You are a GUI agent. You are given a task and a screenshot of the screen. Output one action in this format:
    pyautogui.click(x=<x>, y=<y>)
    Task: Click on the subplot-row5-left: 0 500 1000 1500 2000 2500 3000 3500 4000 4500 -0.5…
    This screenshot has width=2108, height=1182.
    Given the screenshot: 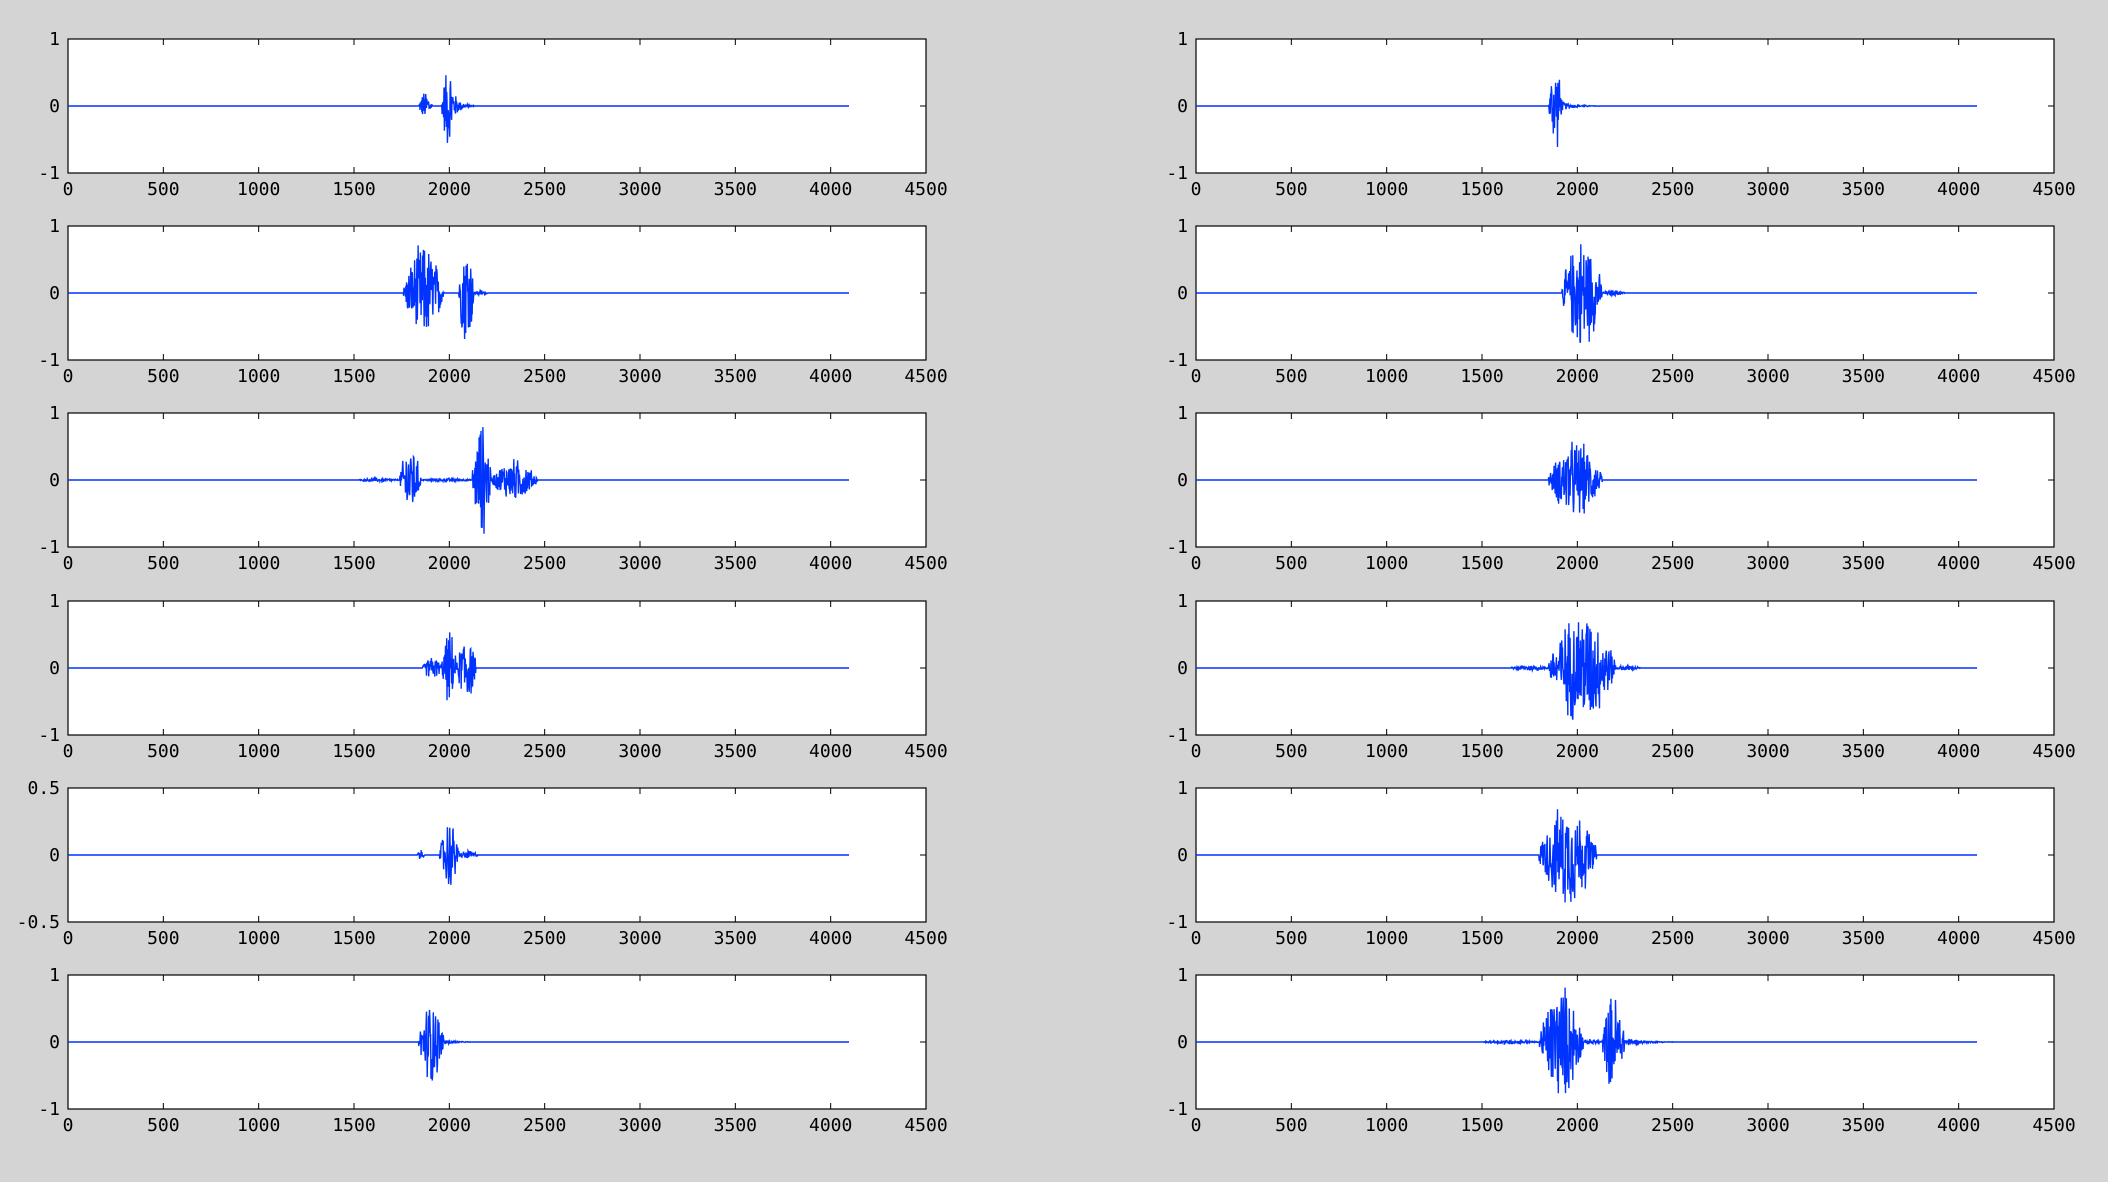 What is the action you would take?
    pyautogui.click(x=482, y=863)
    